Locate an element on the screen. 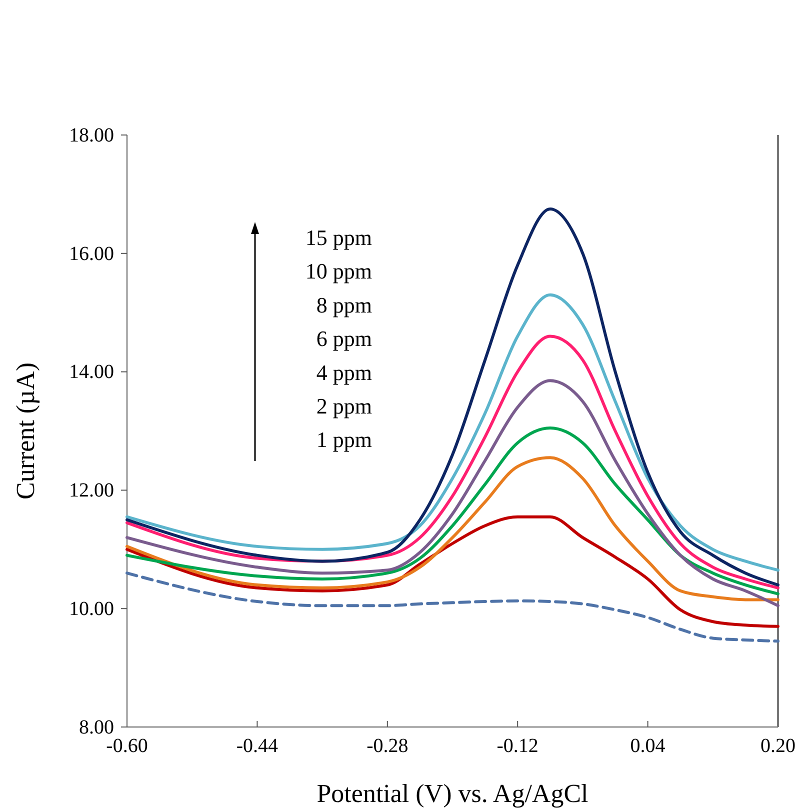  x-axis-title: Potential (V) vs. Ag/AgCl is located at coordinates (452, 793).